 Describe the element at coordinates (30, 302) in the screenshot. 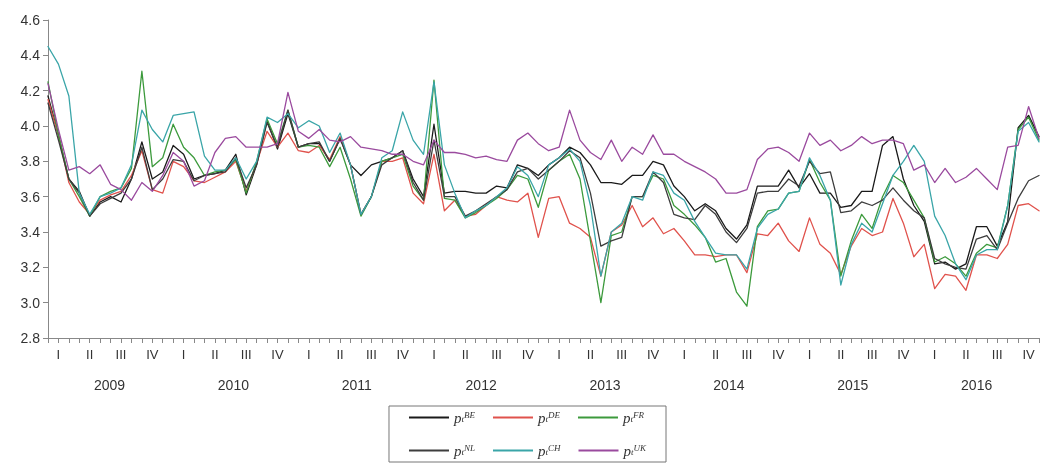

I see `y-tick-label: 3.0` at that location.